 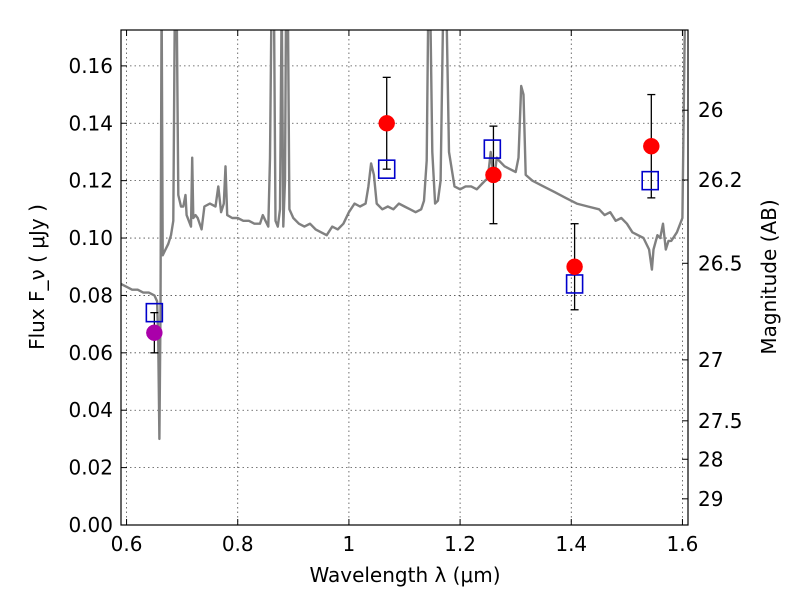 What do you see at coordinates (710, 110) in the screenshot?
I see `y2-tick-label: 26` at bounding box center [710, 110].